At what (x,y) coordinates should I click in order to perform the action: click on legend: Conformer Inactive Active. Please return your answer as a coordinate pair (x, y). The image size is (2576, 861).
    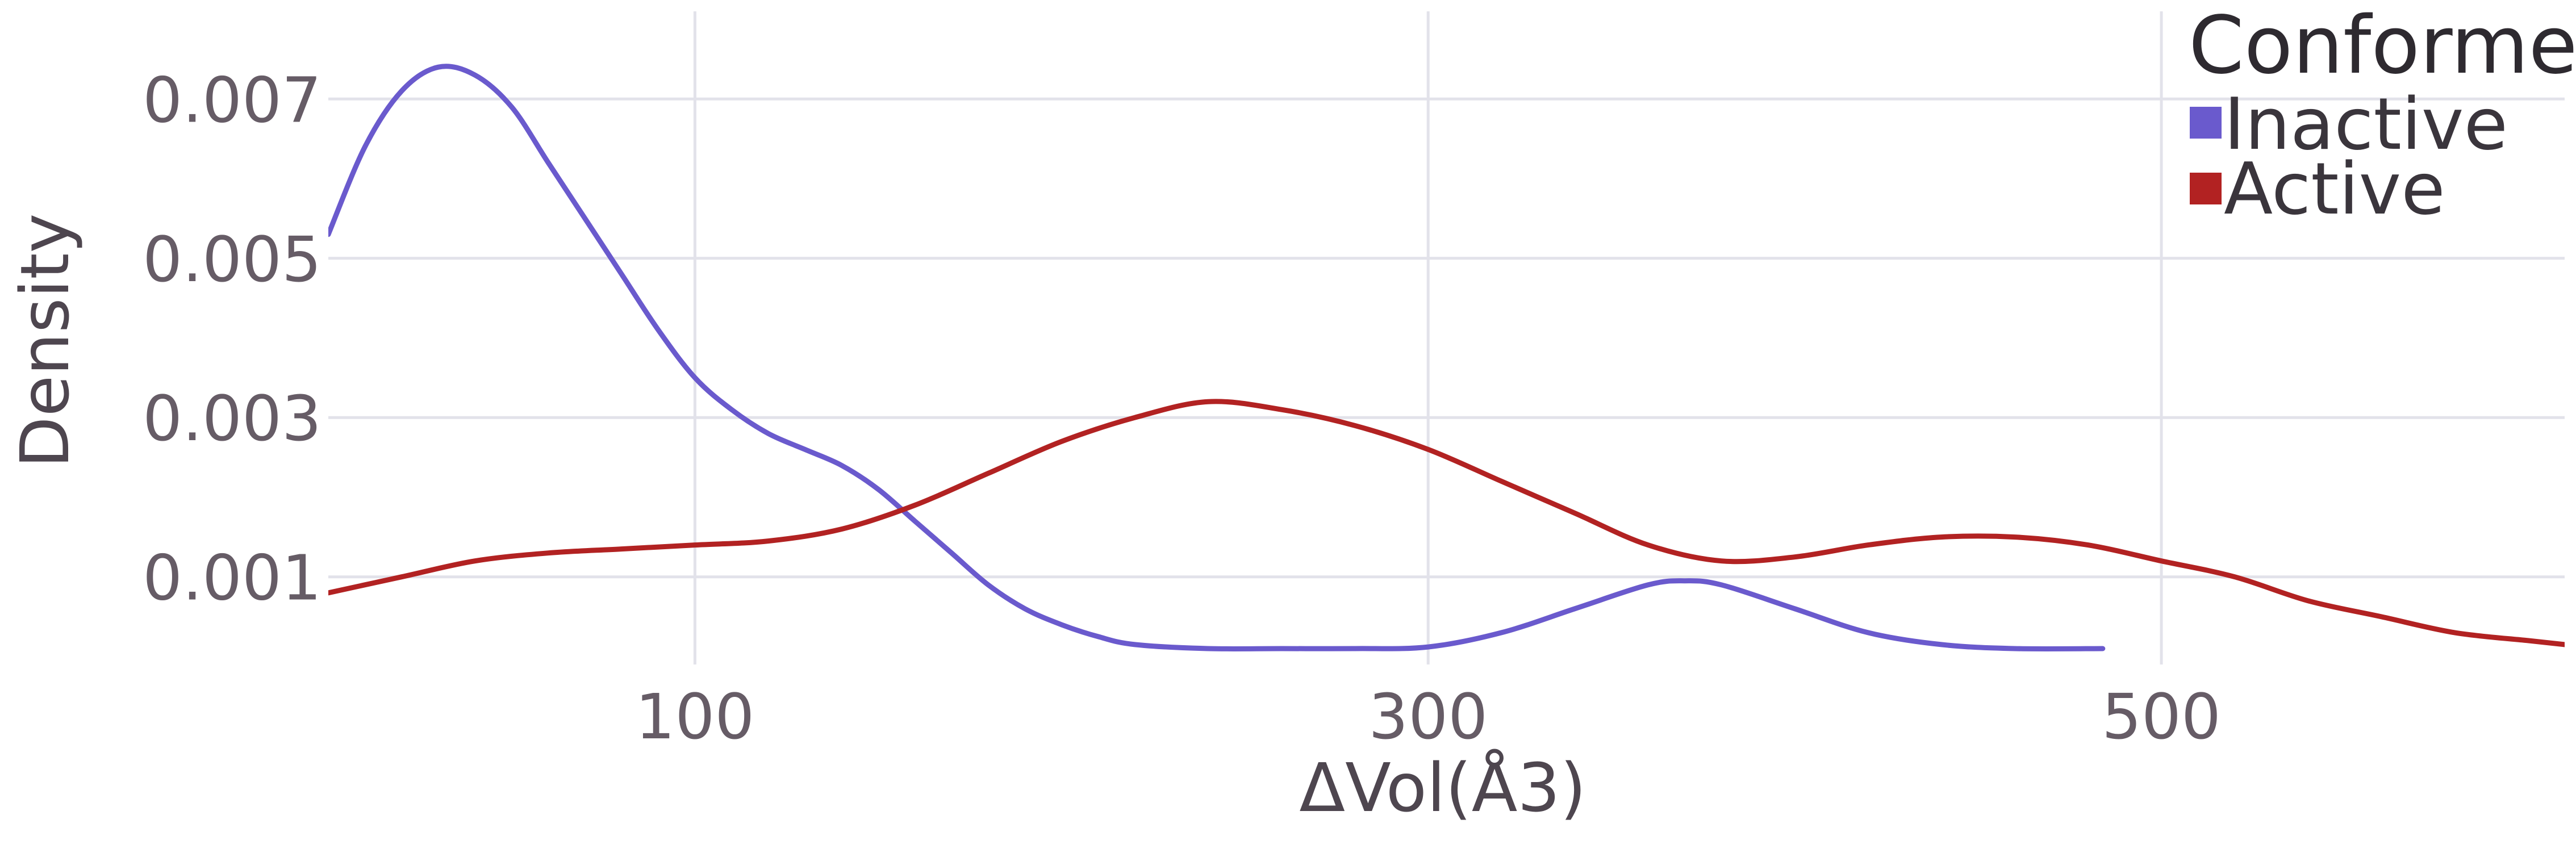
    Looking at the image, I should click on (2382, 115).